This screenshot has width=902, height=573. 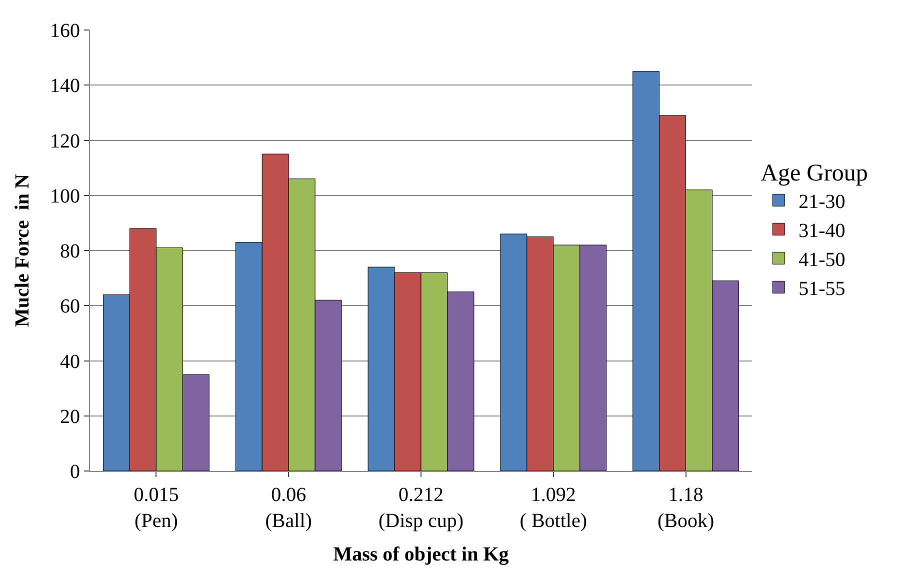 I want to click on y-tick-label: 40, so click(x=70, y=361).